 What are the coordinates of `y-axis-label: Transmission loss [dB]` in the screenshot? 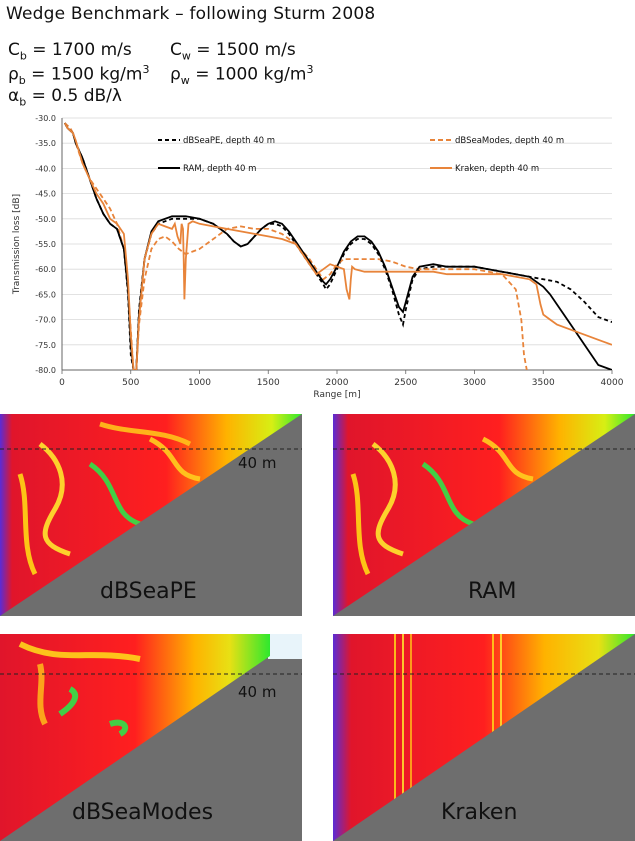 It's located at (17, 244).